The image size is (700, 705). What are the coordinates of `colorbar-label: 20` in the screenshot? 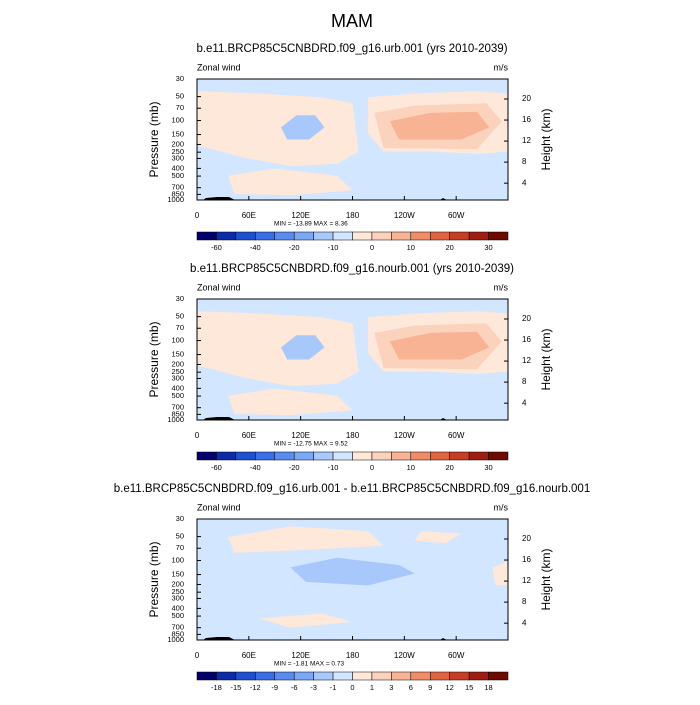 It's located at (450, 467).